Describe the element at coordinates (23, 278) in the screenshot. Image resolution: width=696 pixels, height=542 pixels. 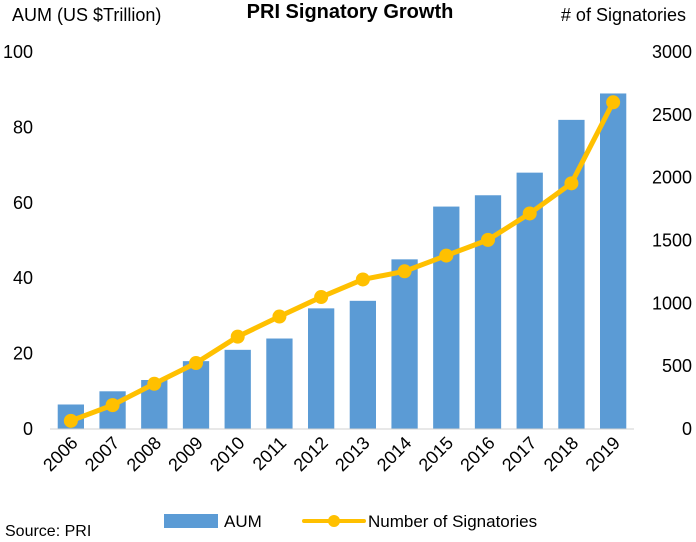
I see `left-tick-label: 40` at that location.